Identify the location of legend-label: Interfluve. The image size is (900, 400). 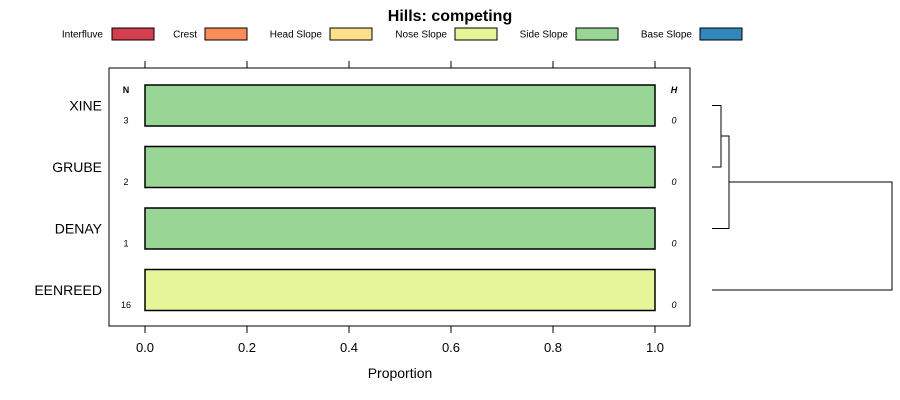
(83, 35).